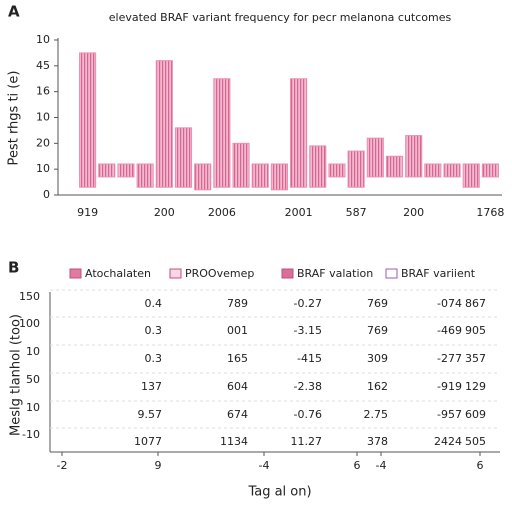 This screenshot has height=512, width=512. I want to click on table-cell: -074, so click(449, 303).